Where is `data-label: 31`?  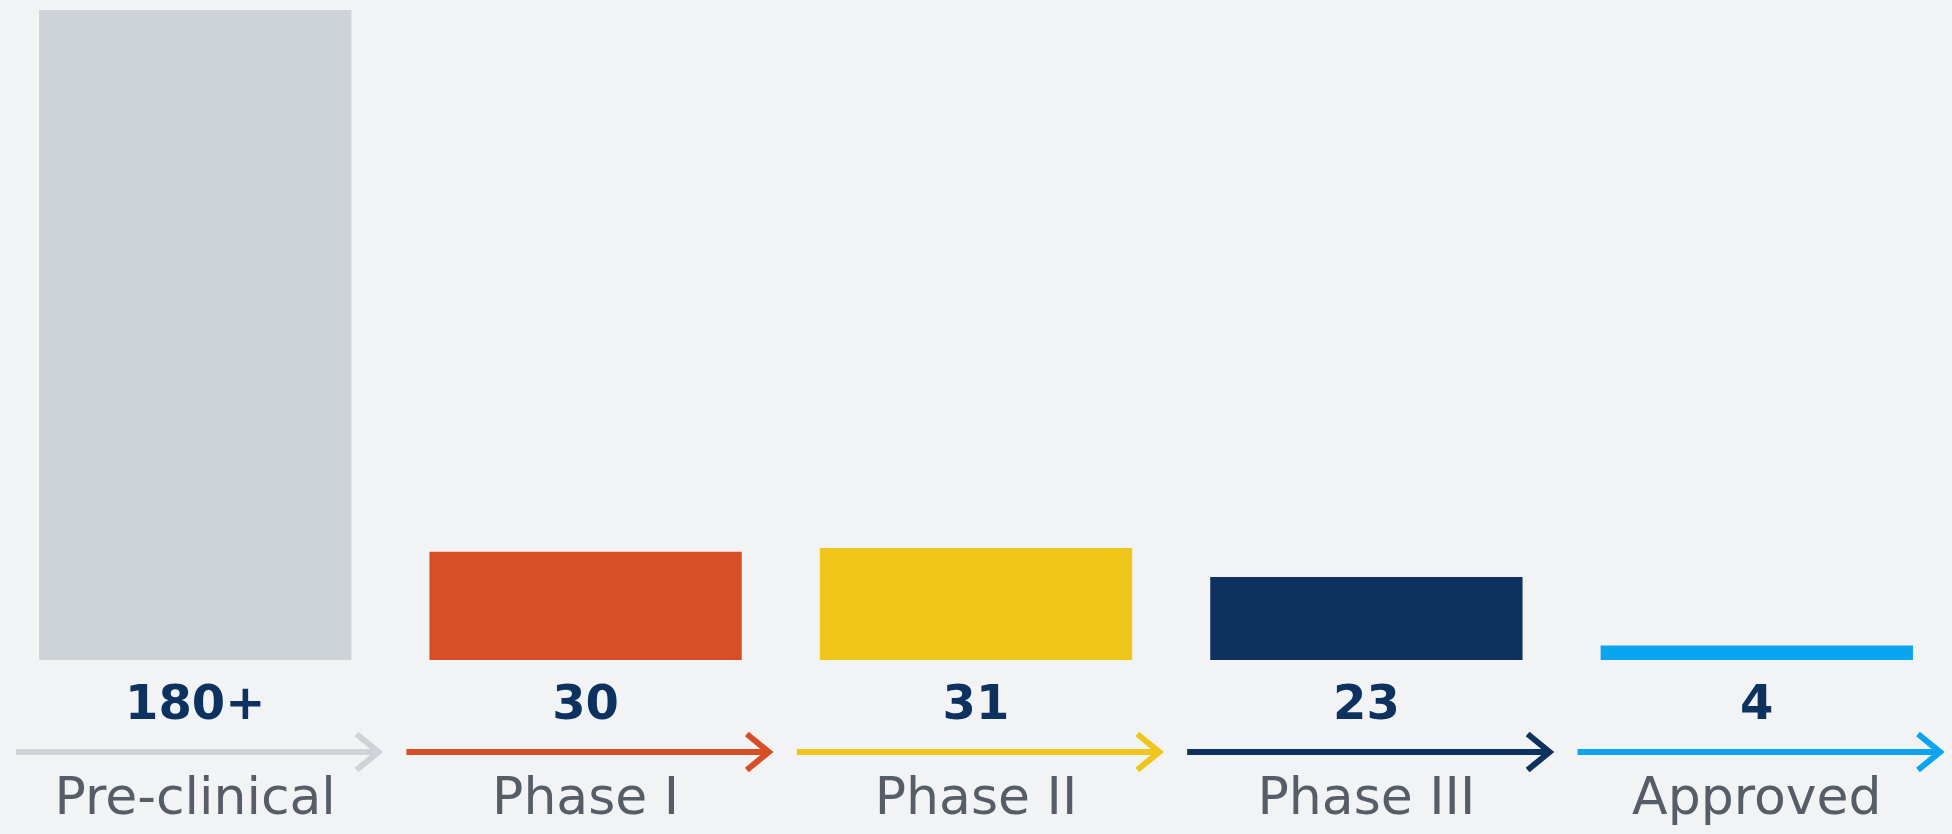 data-label: 31 is located at coordinates (976, 702).